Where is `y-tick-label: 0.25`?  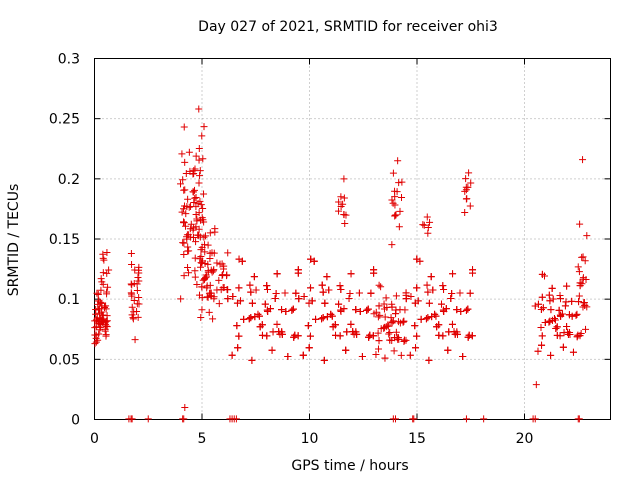
y-tick-label: 0.25 is located at coordinates (64, 120).